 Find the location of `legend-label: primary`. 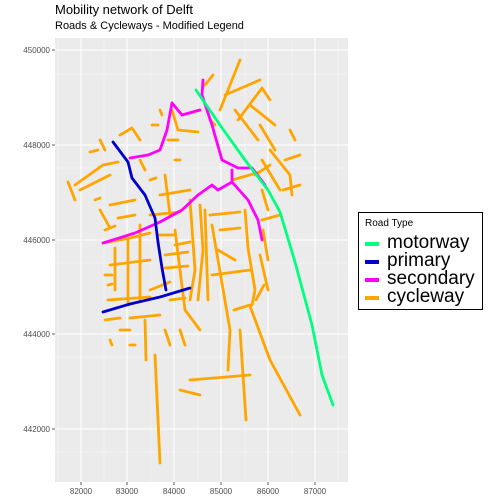

legend-label: primary is located at coordinates (419, 260).